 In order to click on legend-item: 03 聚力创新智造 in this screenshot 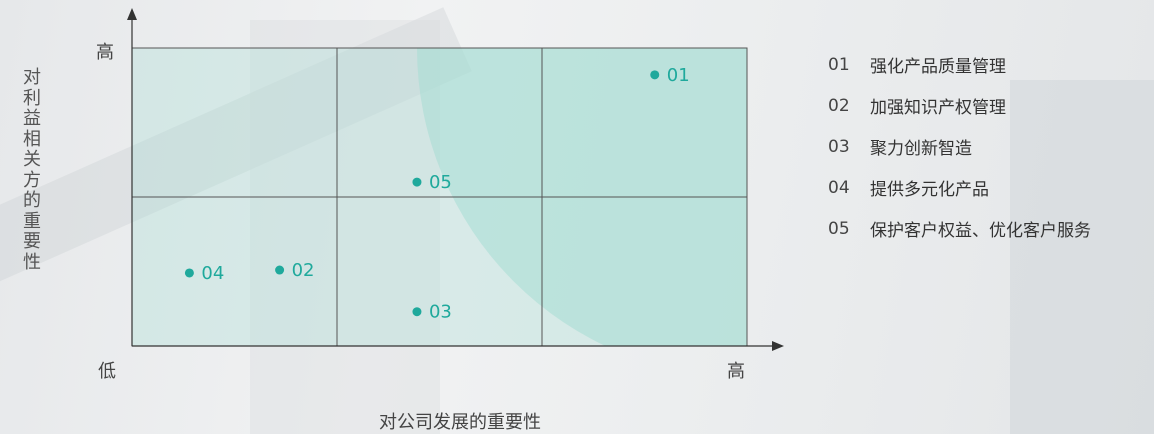, I will do `click(959, 146)`.